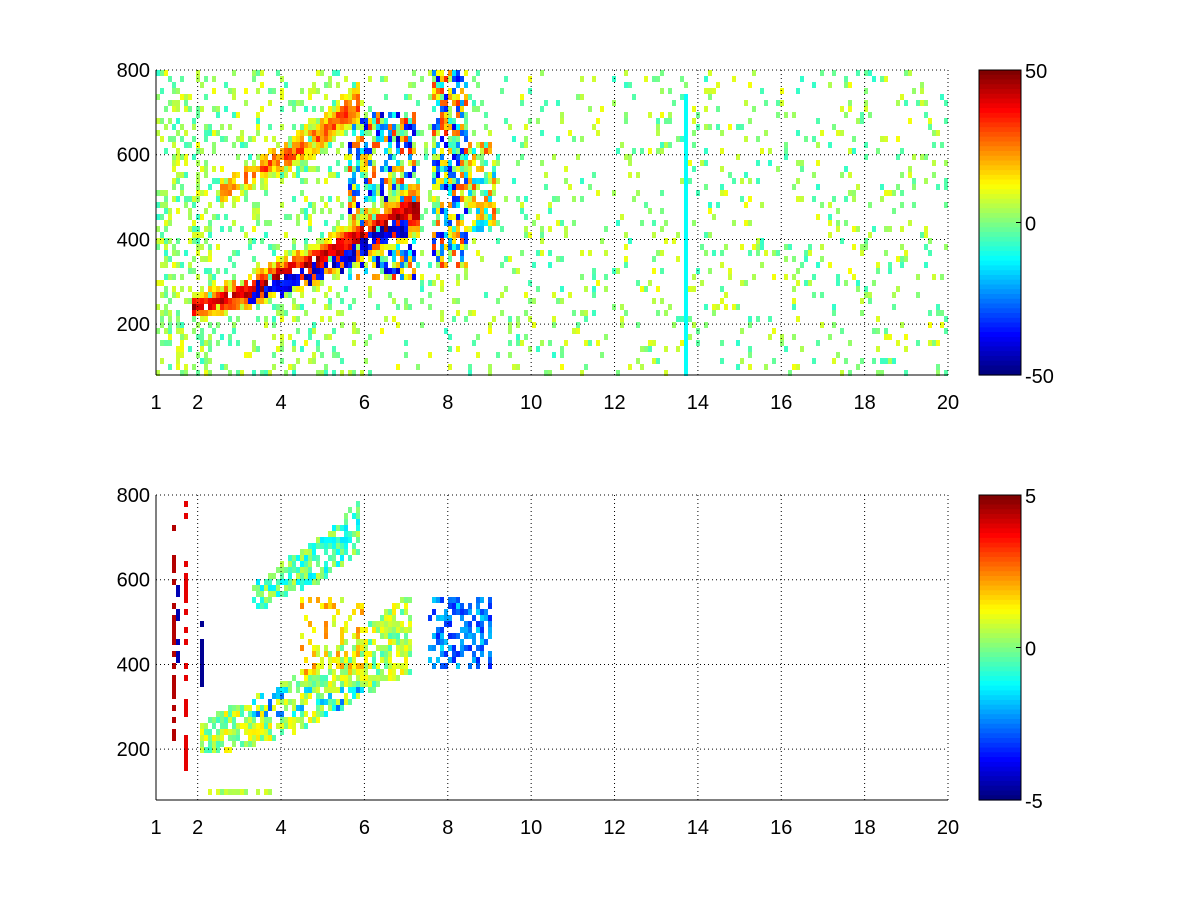 The image size is (1200, 900). What do you see at coordinates (133, 325) in the screenshot?
I see `y-tick-label: 200` at bounding box center [133, 325].